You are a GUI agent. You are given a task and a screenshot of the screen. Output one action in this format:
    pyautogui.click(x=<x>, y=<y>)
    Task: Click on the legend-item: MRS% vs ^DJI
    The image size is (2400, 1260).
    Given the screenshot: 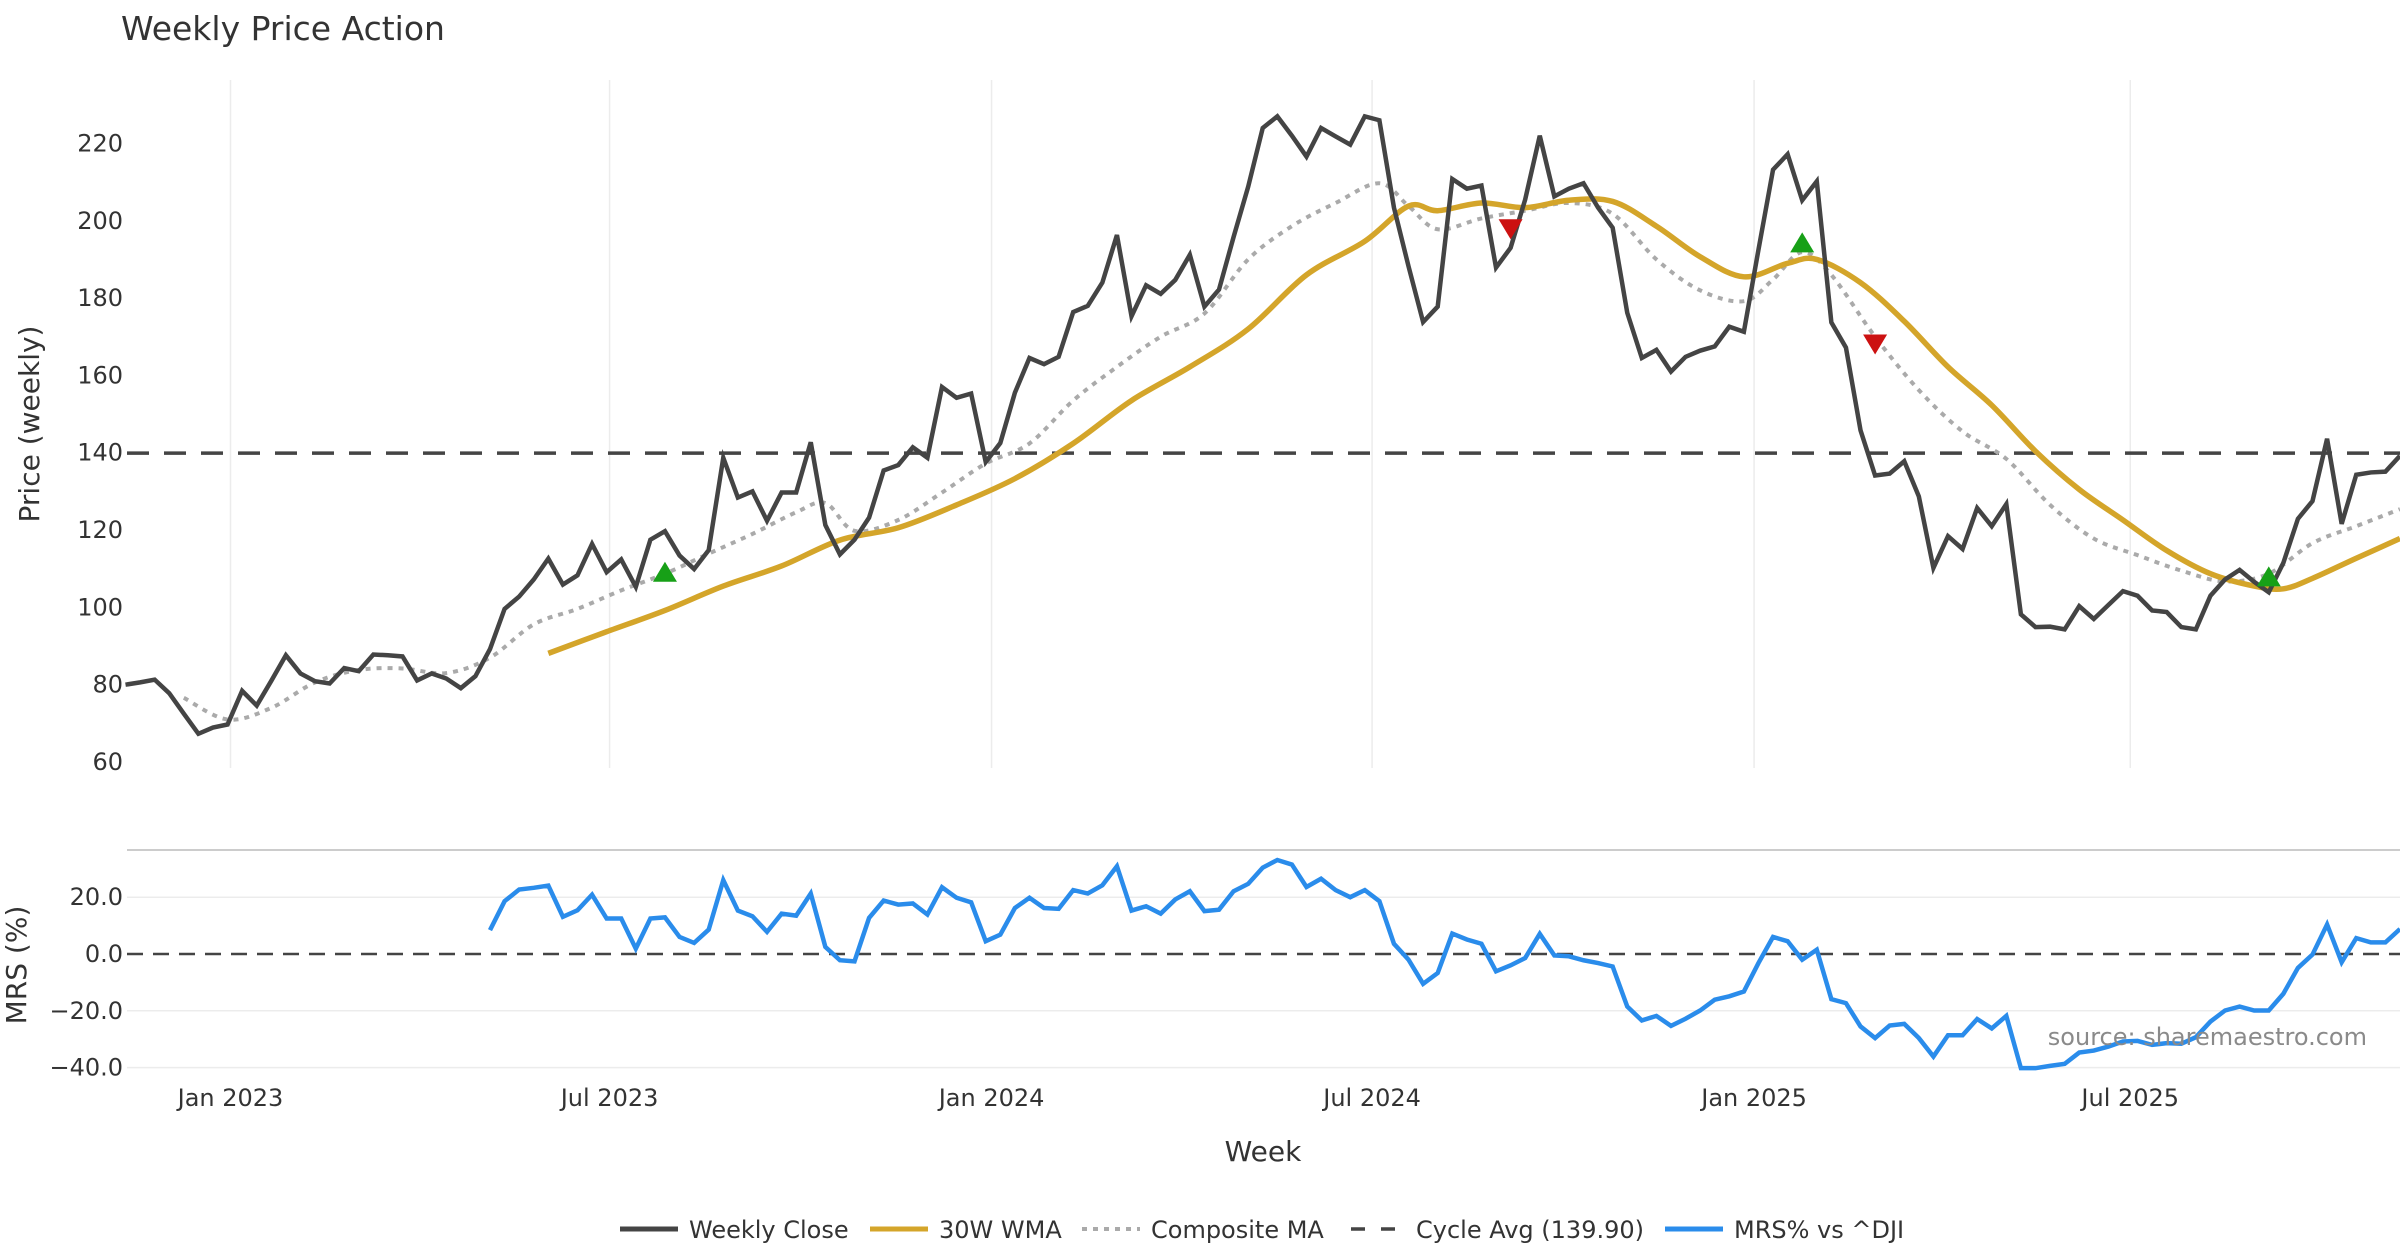 What is the action you would take?
    pyautogui.click(x=1784, y=1230)
    